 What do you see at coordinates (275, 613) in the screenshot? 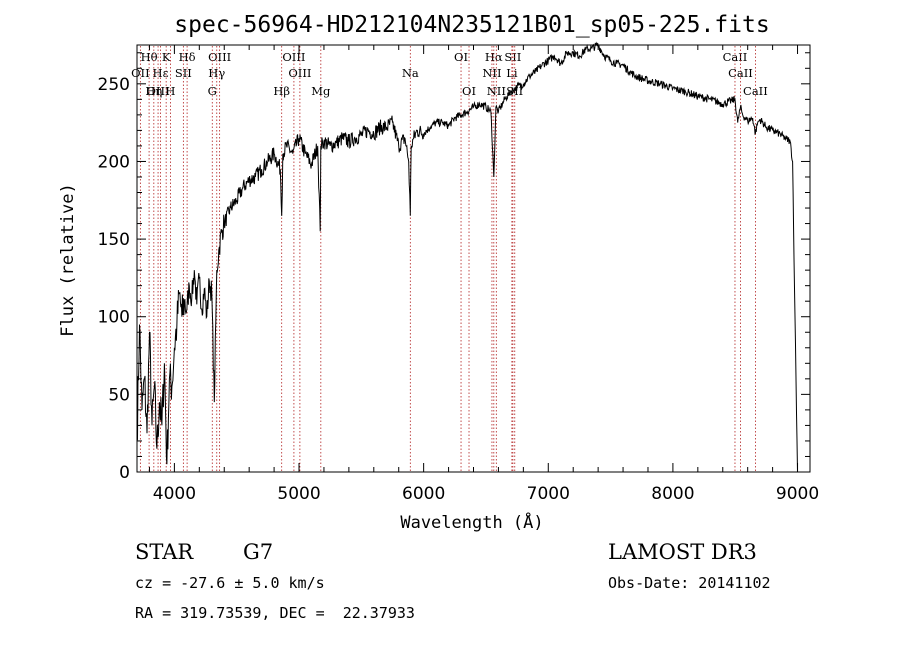
I see `coordinates: RA = 319.73539, DEC = 22.37933` at bounding box center [275, 613].